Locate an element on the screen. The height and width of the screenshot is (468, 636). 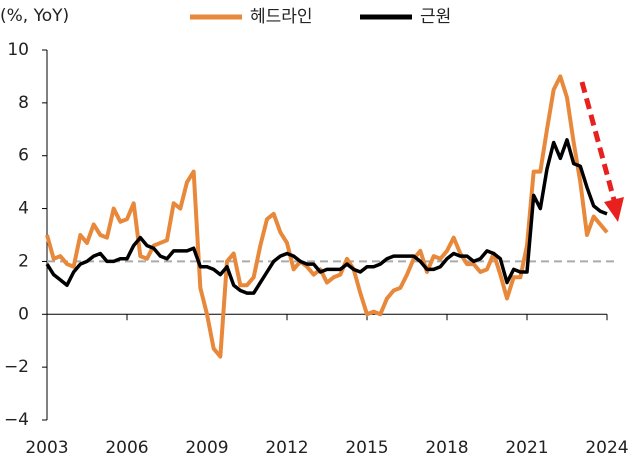
trend-arrow is located at coordinates (601, 151).